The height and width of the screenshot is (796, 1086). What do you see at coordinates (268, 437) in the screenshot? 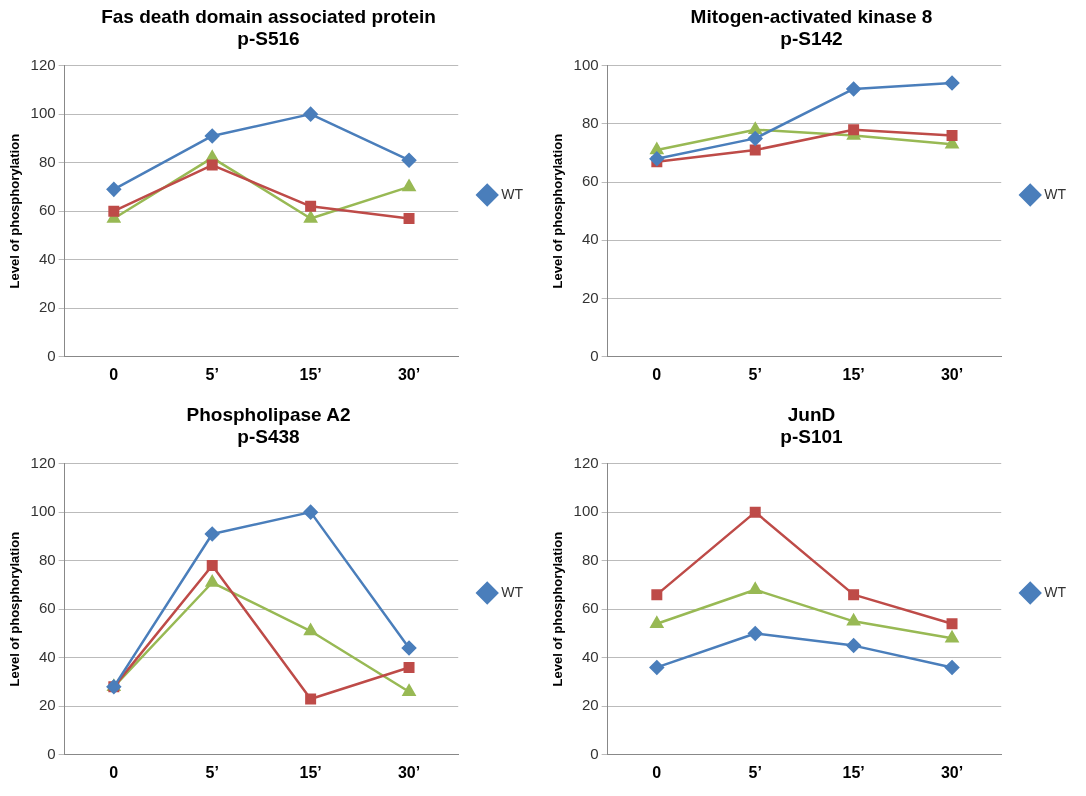
I see `chart-subtitle: p-S438` at bounding box center [268, 437].